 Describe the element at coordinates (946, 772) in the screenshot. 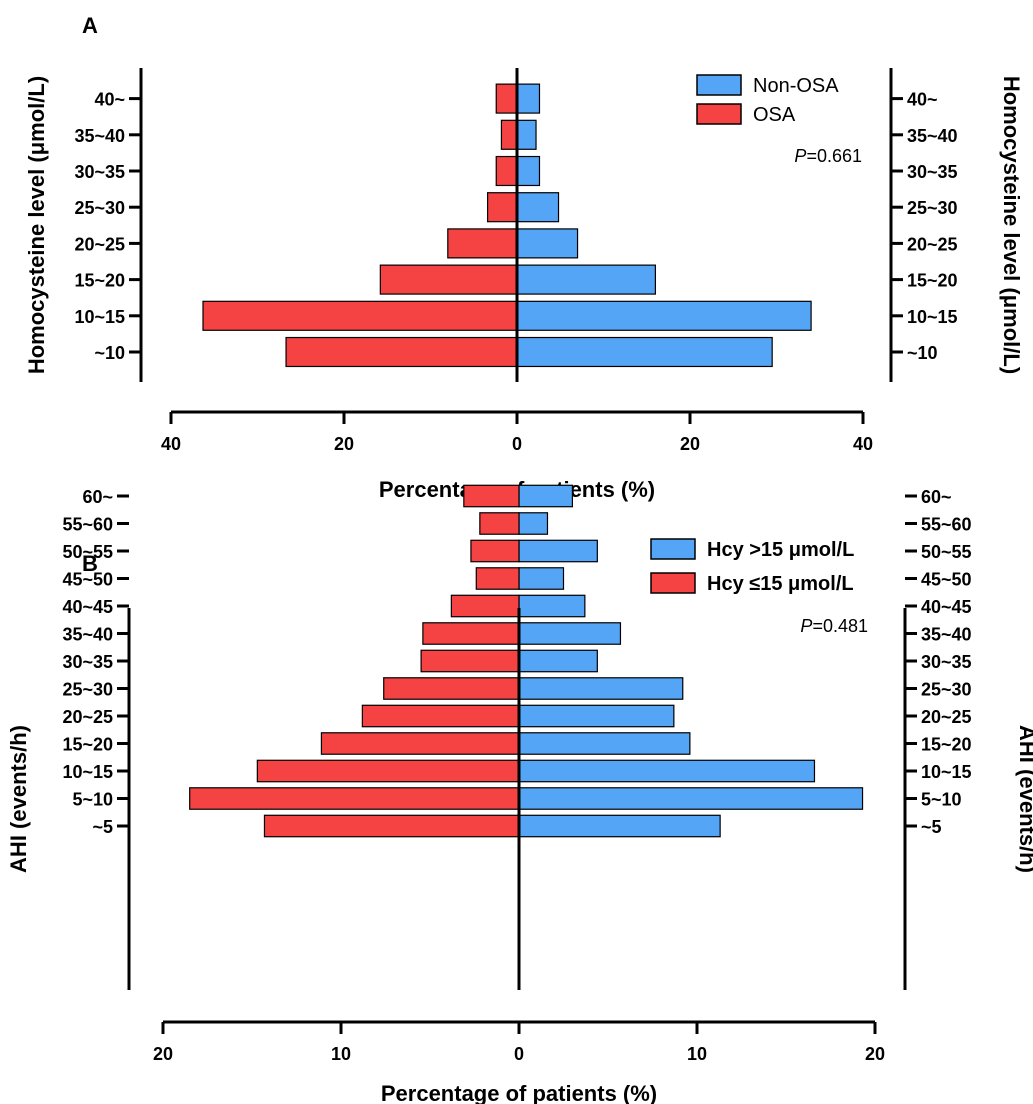

I see `y-tick-label-right-b-2: 10~15` at that location.